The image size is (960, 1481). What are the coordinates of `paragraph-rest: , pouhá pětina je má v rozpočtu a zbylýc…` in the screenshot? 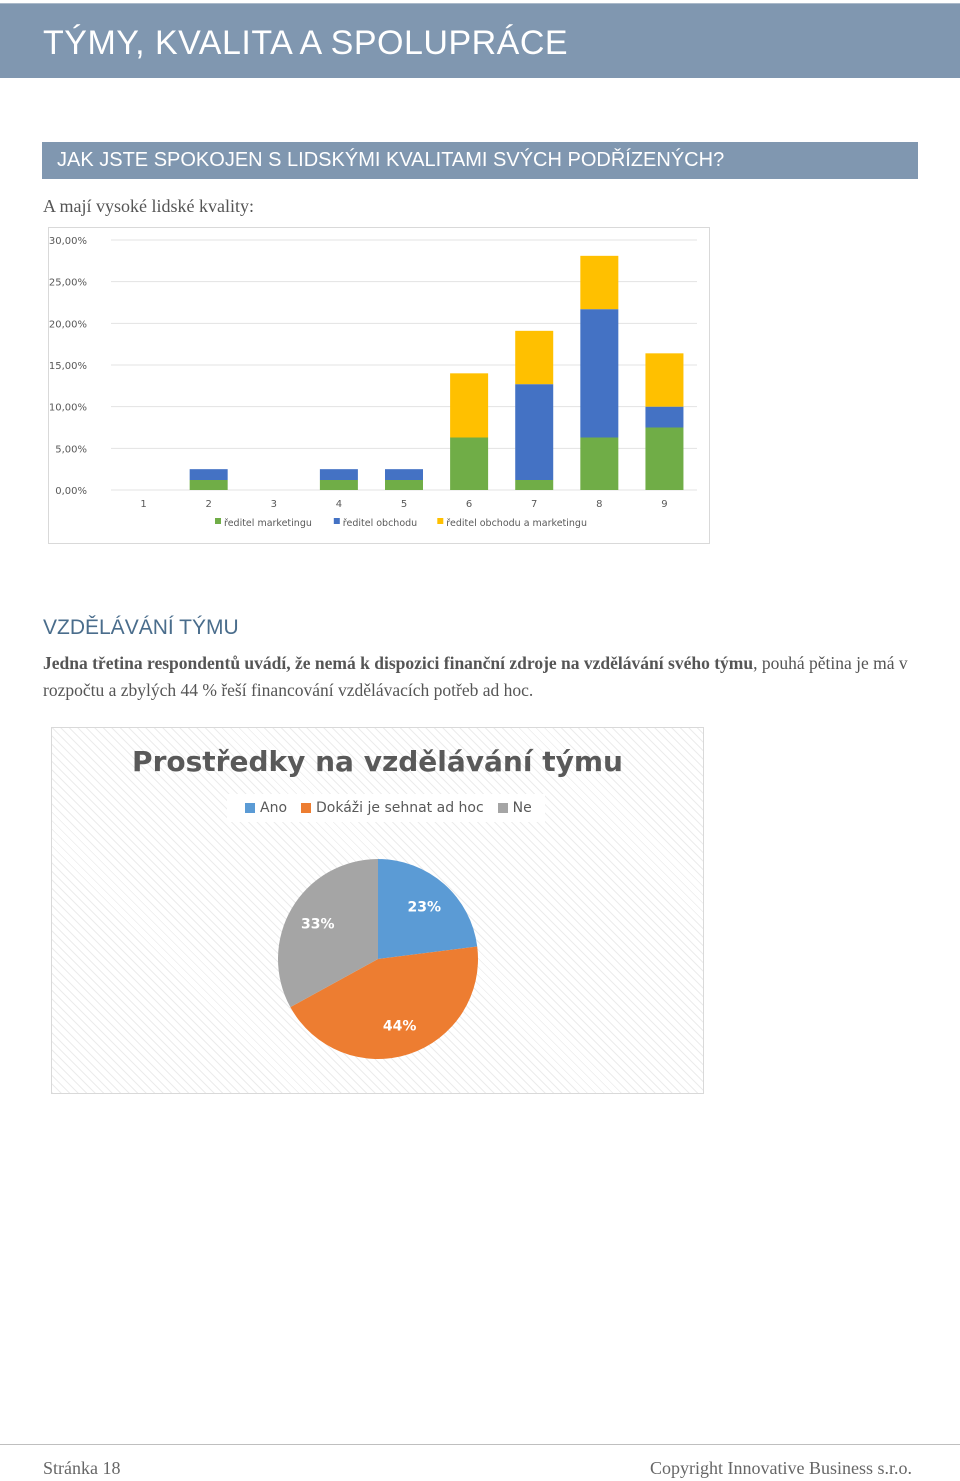 It's located at (475, 676).